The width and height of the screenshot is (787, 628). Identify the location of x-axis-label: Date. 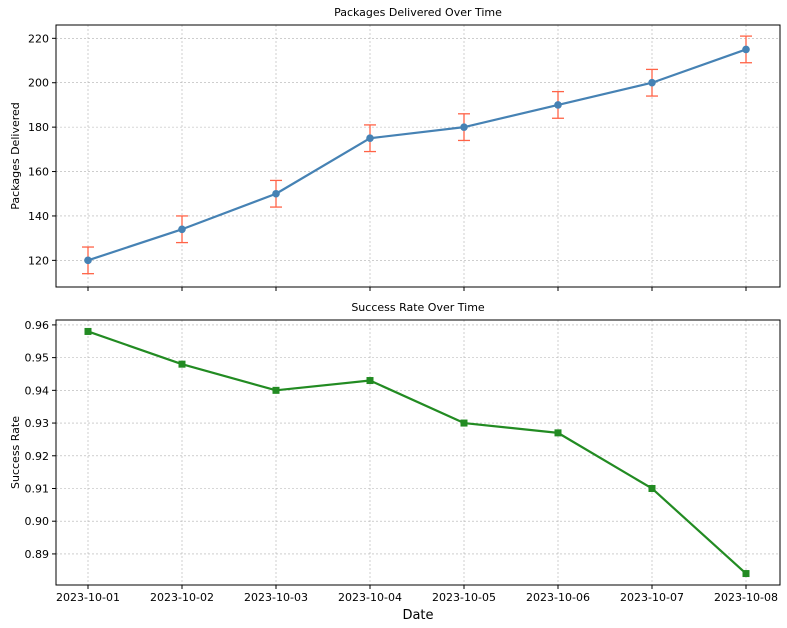
(417, 615).